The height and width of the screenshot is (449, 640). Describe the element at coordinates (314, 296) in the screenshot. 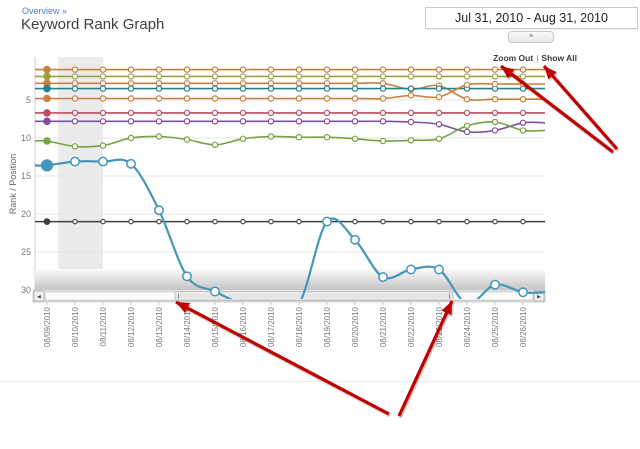

I see `scrollbar-thumb` at that location.